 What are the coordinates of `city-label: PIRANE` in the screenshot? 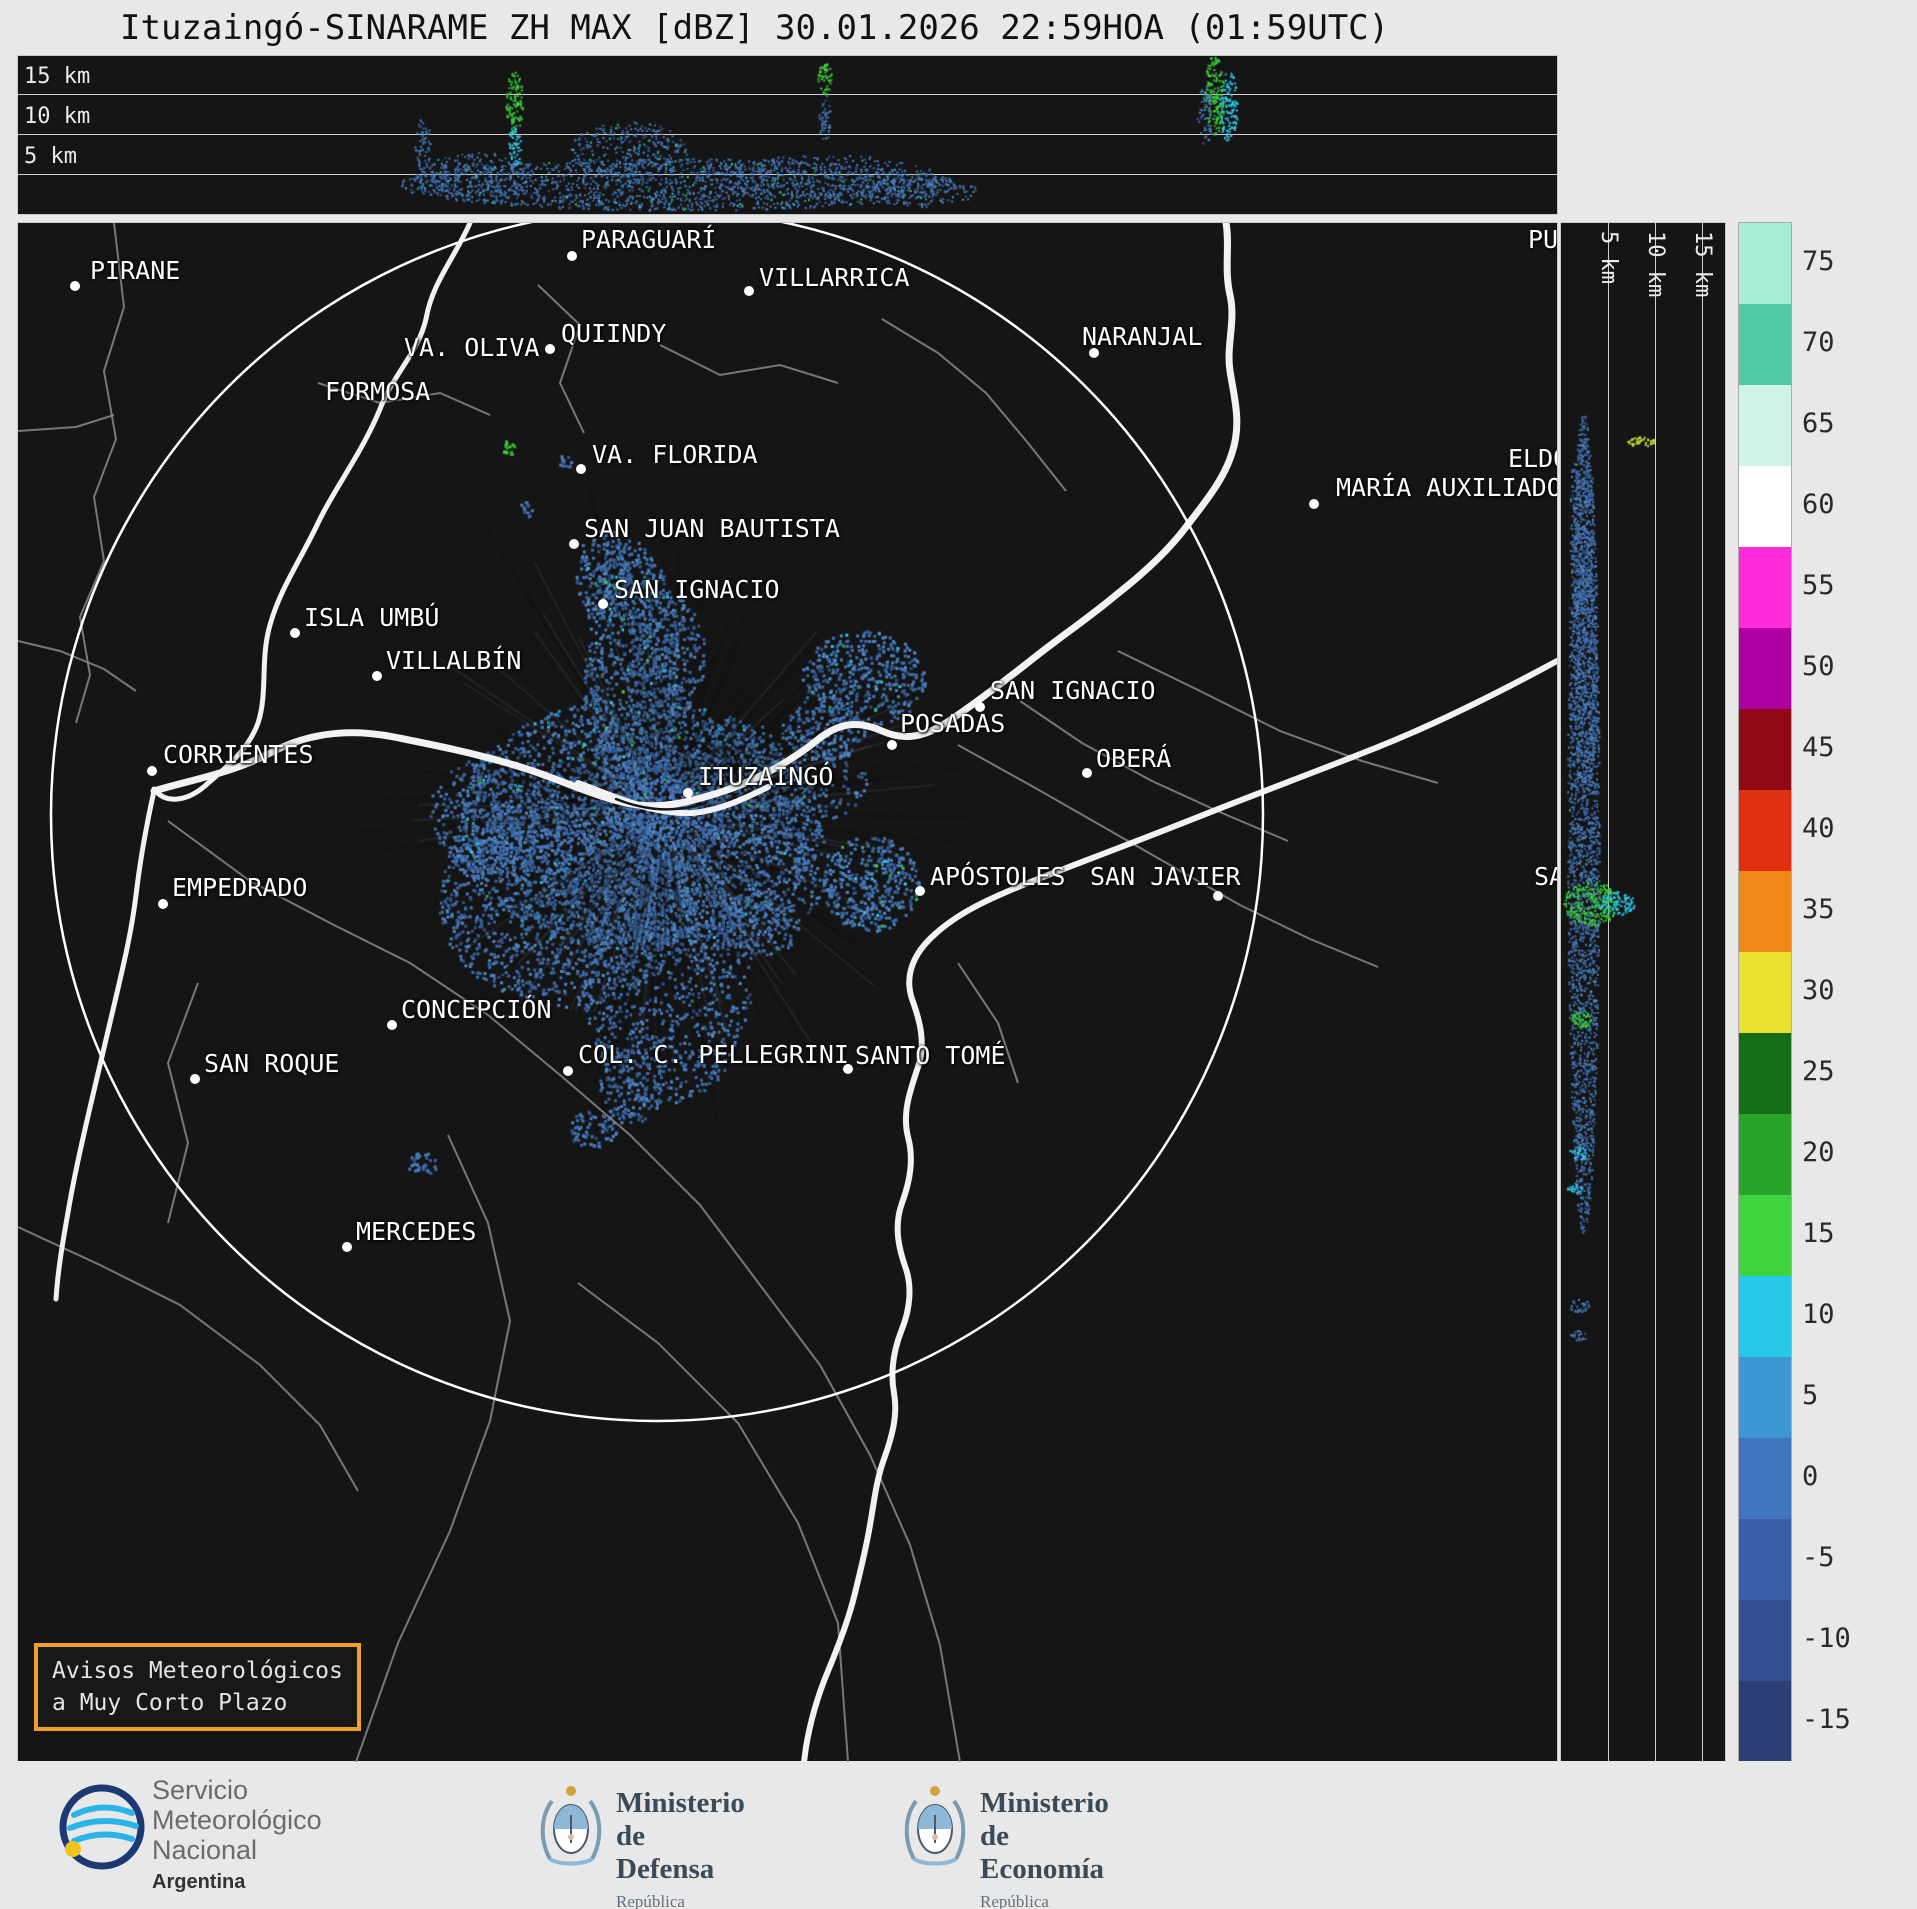 It's located at (135, 270).